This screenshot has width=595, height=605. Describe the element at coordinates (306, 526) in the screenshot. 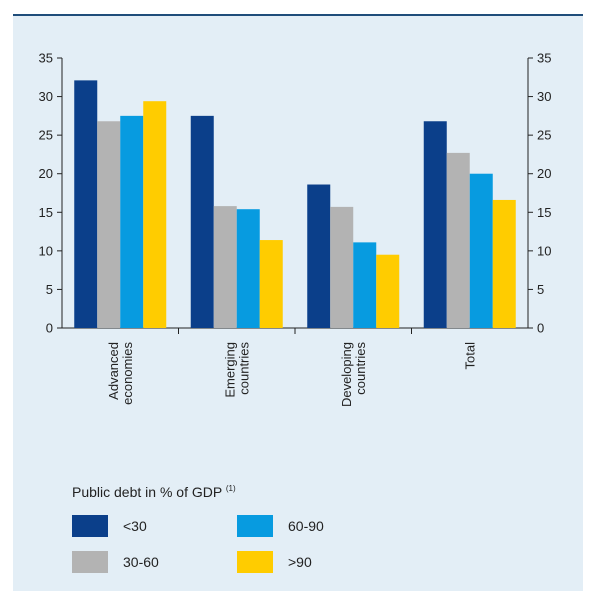

I see `legend-label: 60-90` at that location.